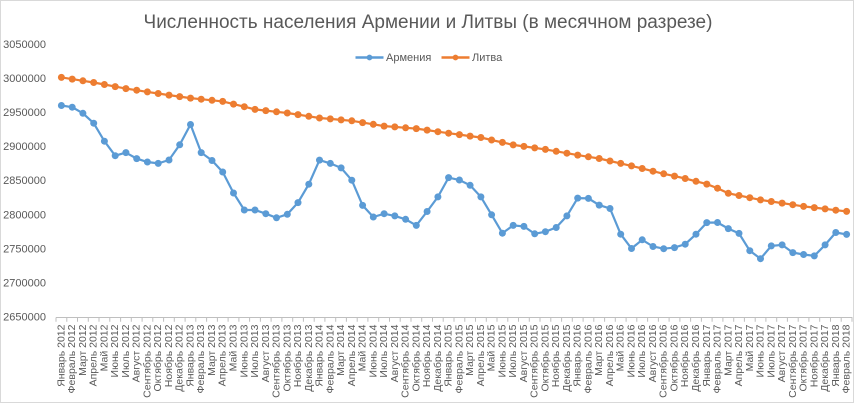  I want to click on svg-text: Сентябрь 2014, so click(406, 360).